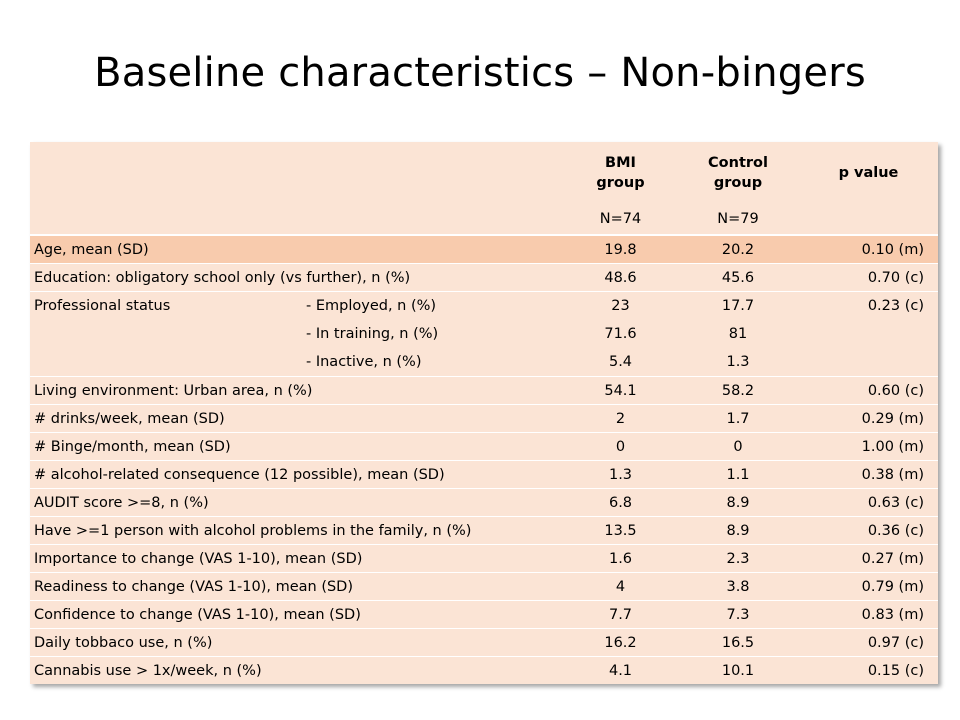 Image resolution: width=960 pixels, height=720 pixels. I want to click on row-label: # Binge/month, mean (SD), so click(297, 446).